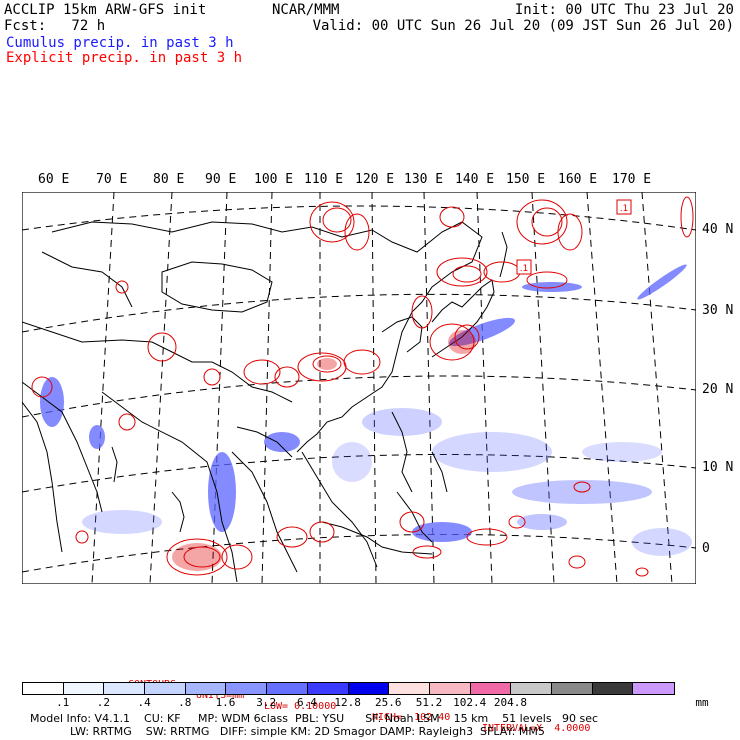 The image size is (740, 740). I want to click on low-label: LOW= 0.10000, so click(300, 706).